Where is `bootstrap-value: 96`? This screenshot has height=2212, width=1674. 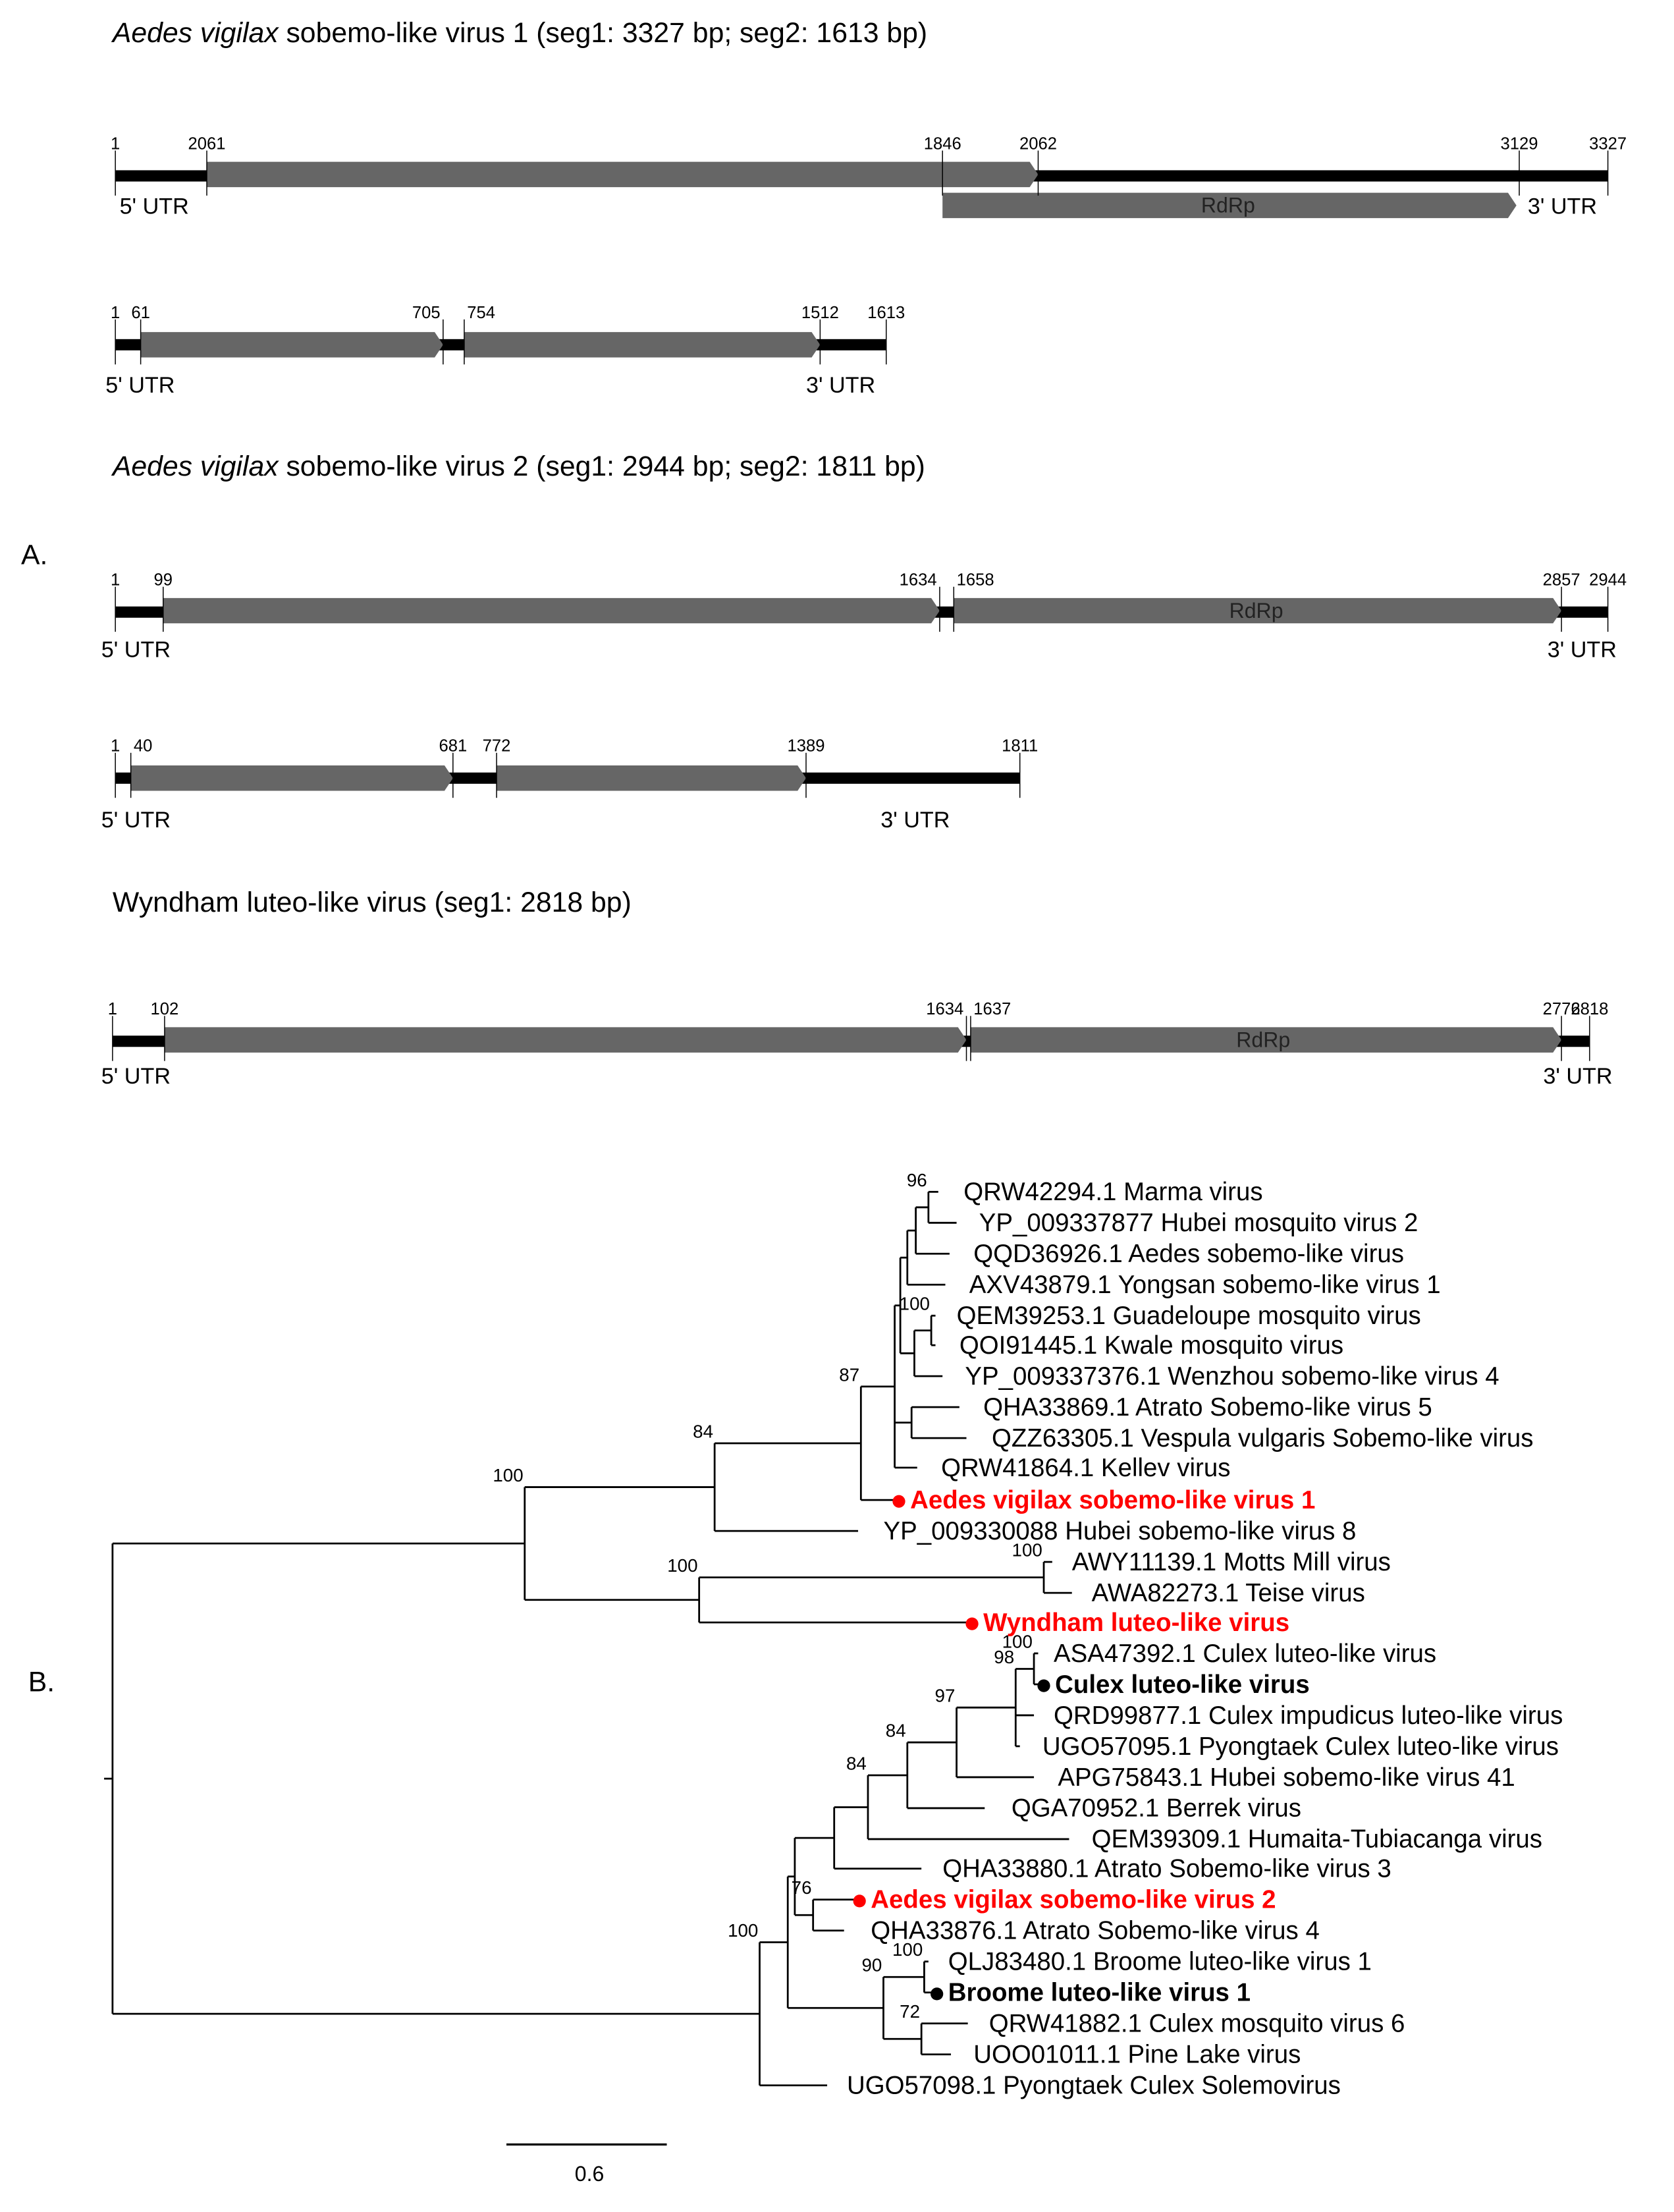 bootstrap-value: 96 is located at coordinates (917, 1180).